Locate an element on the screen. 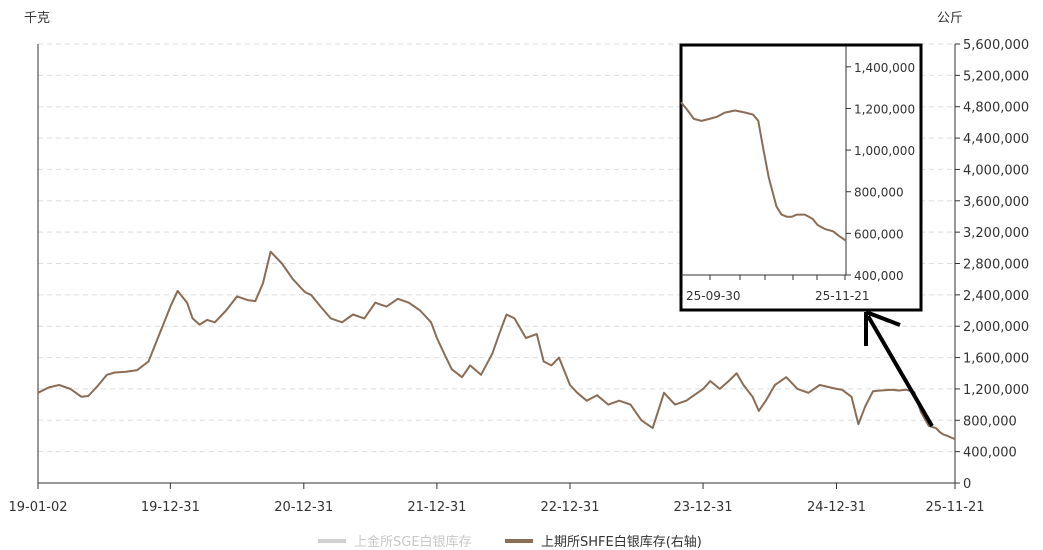 The image size is (1043, 550). inset-frame is located at coordinates (801, 177).